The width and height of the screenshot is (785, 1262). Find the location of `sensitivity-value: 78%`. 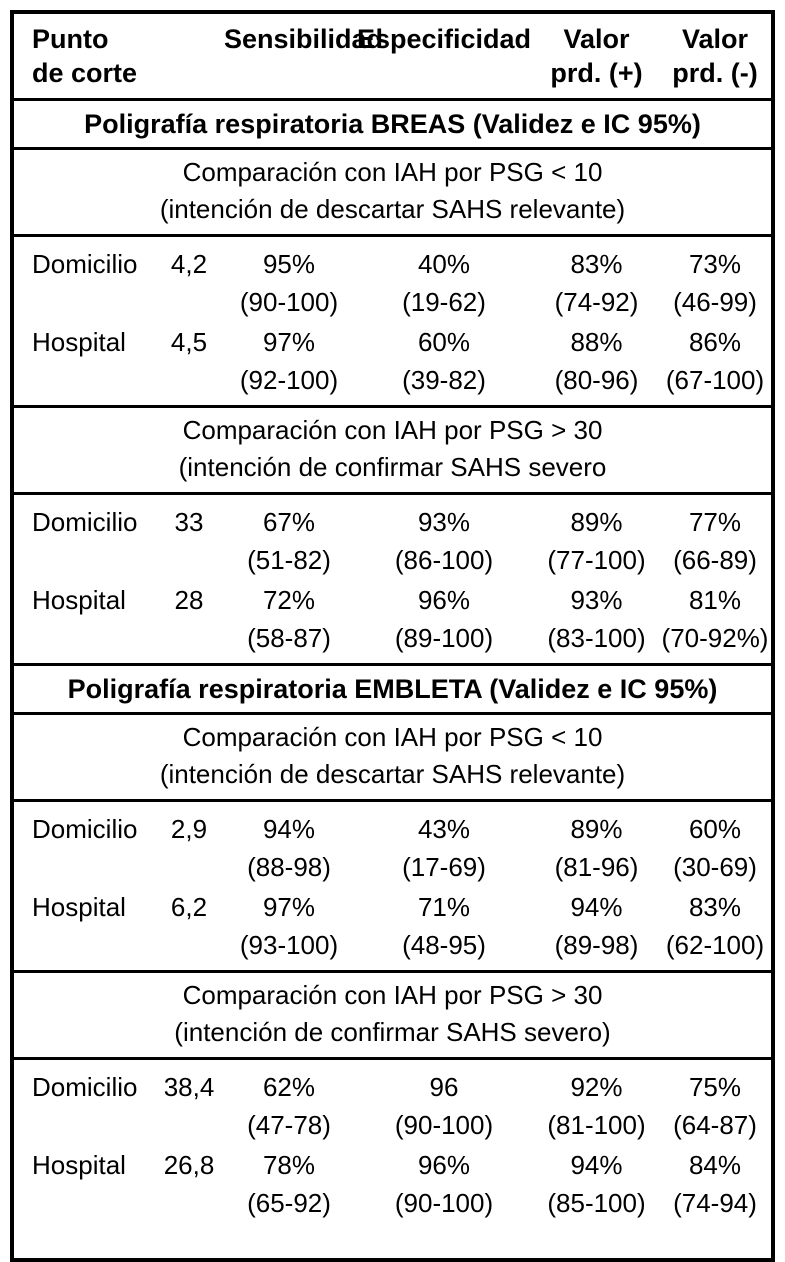

sensitivity-value: 78% is located at coordinates (289, 1165).